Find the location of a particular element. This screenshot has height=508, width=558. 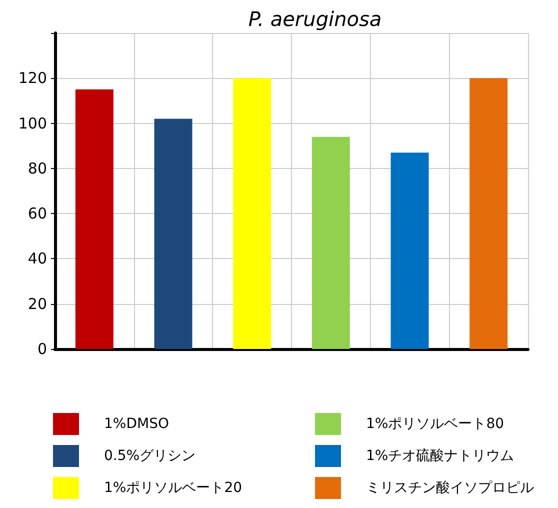

legend-label: 1%DMSO is located at coordinates (136, 424).